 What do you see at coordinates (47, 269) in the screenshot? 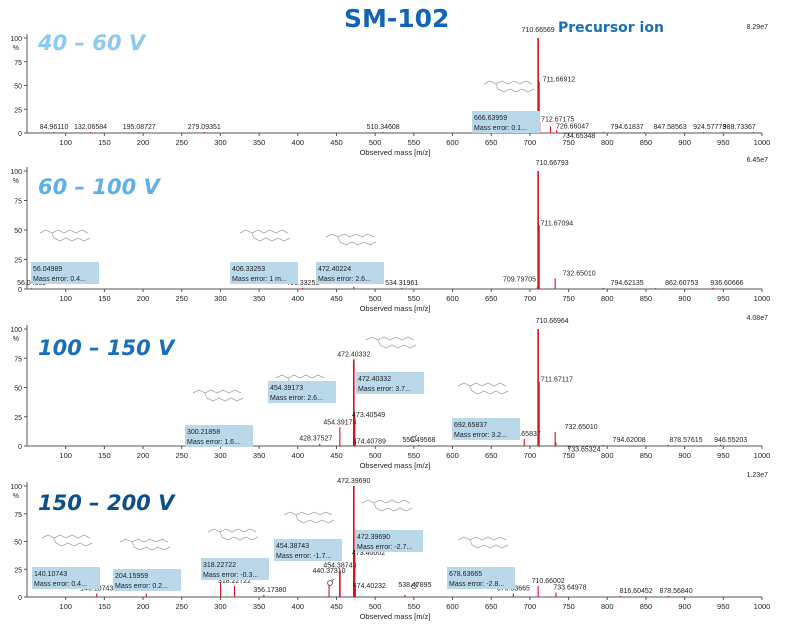
I see `fragment-mass-label: 56.04989` at bounding box center [47, 269].